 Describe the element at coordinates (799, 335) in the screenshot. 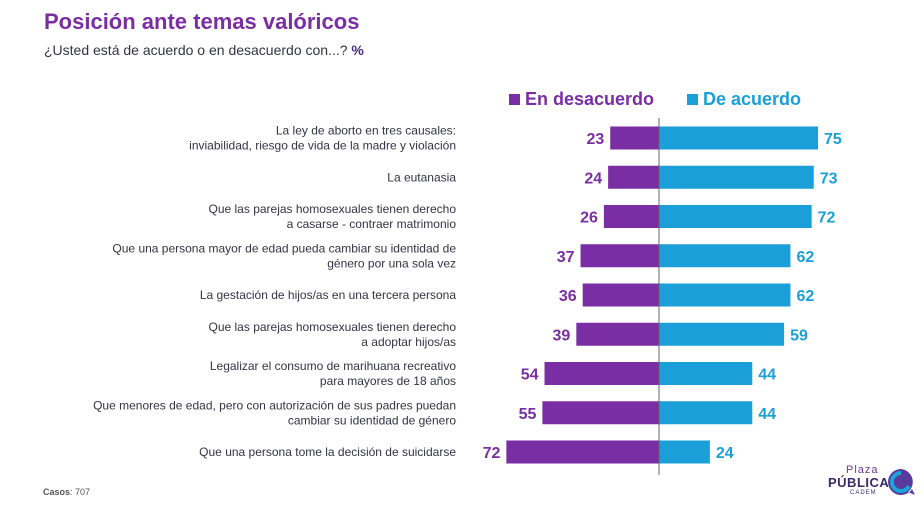

I see `value-label-acuerdo: 59` at that location.